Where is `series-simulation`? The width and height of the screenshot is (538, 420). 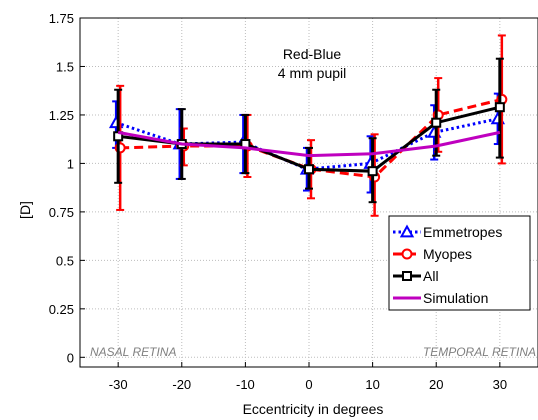
series-simulation is located at coordinates (309, 144).